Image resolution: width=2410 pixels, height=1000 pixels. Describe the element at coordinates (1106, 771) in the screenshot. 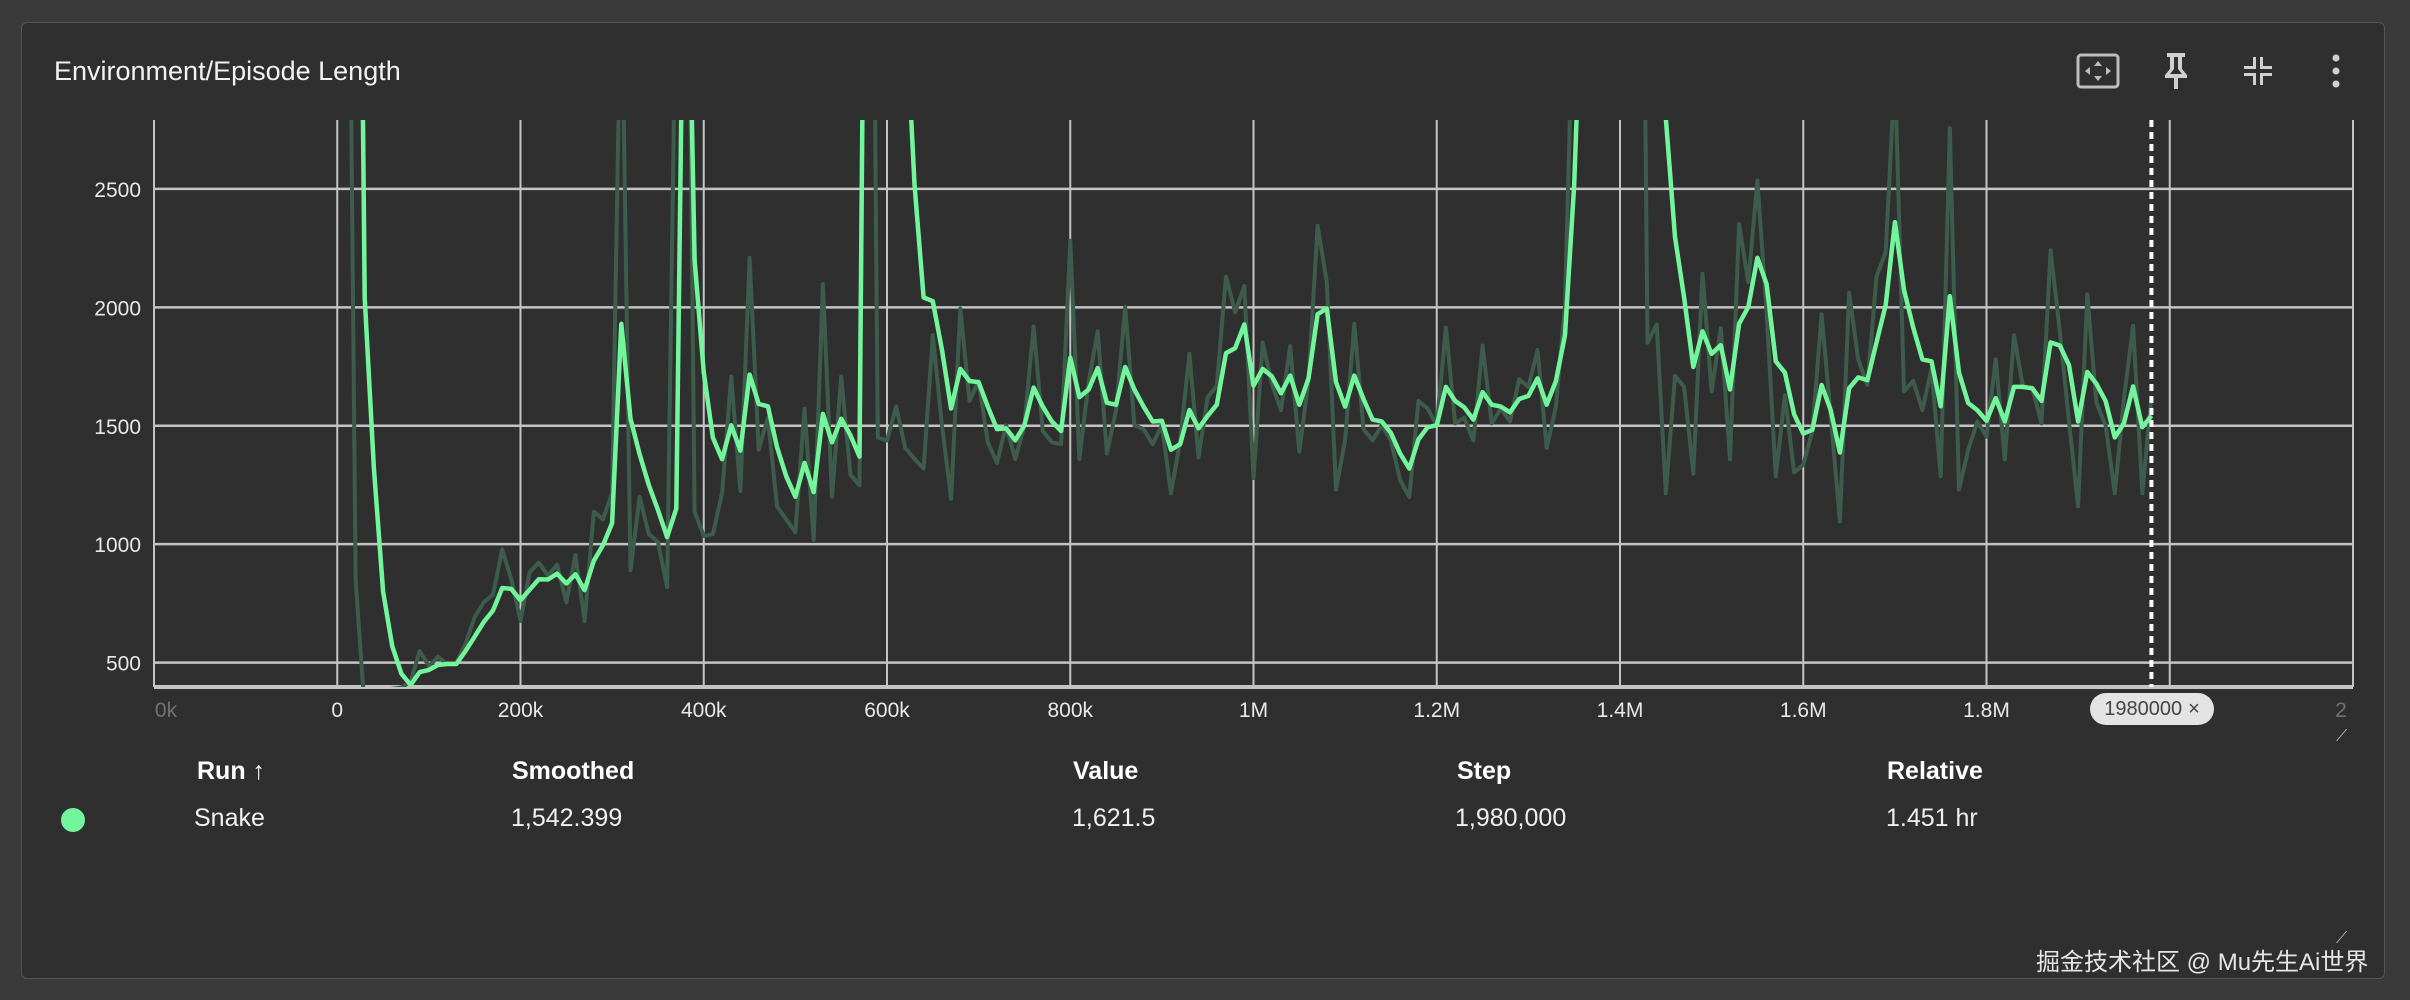

I see `column-header-value: Value` at that location.